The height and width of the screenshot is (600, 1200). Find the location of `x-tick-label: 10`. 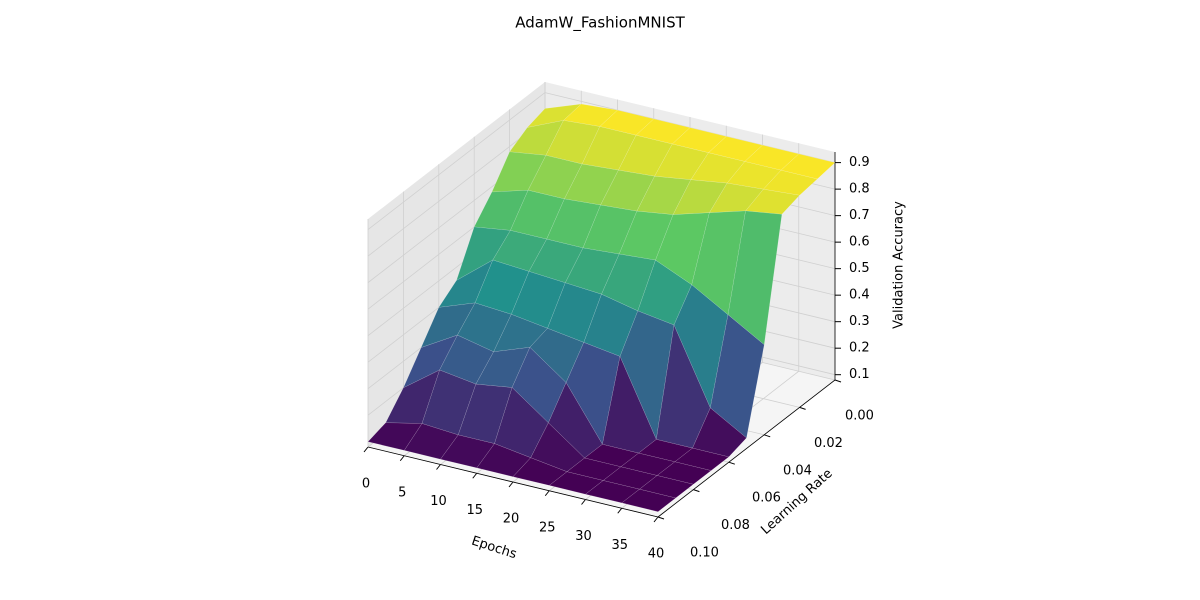

x-tick-label: 10 is located at coordinates (438, 501).